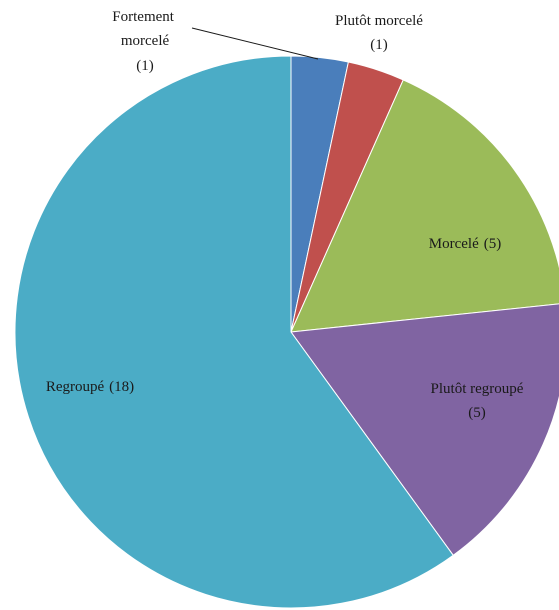 This screenshot has width=559, height=610. I want to click on category-word: morcelé, so click(145, 41).